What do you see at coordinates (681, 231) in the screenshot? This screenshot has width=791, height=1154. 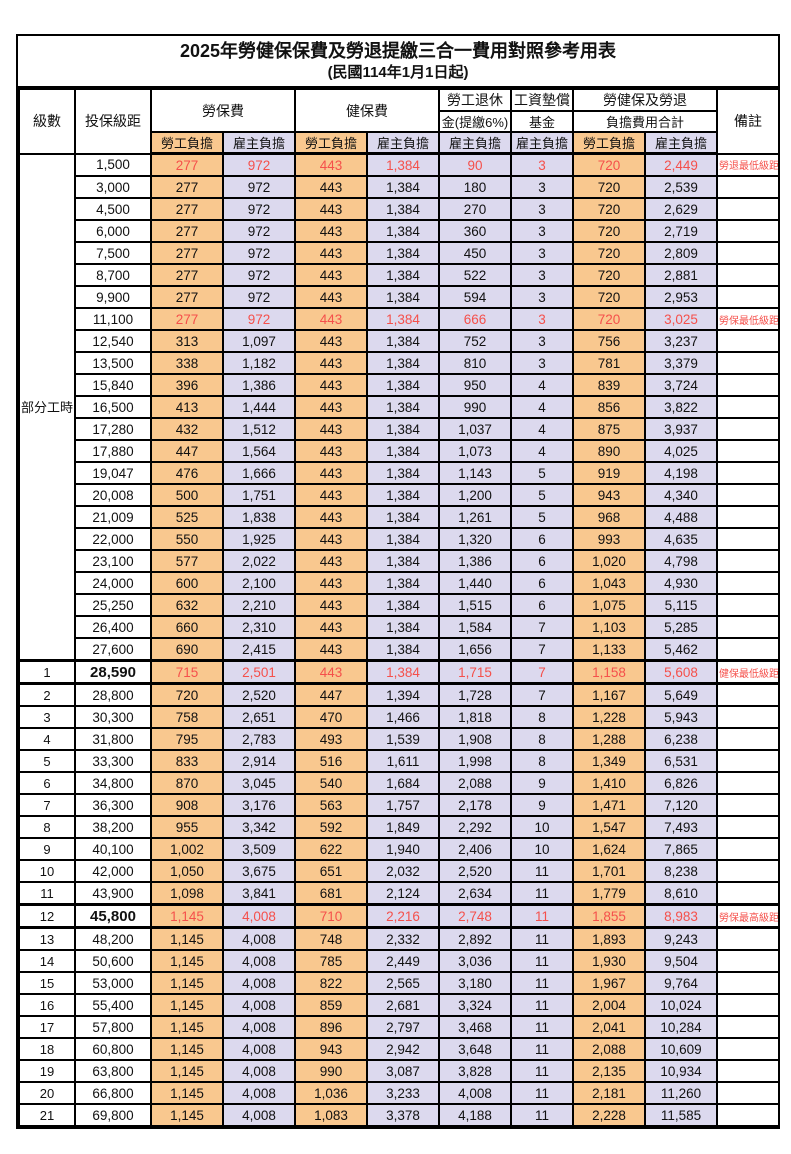 I see `total-employer-cell: 2,719` at bounding box center [681, 231].